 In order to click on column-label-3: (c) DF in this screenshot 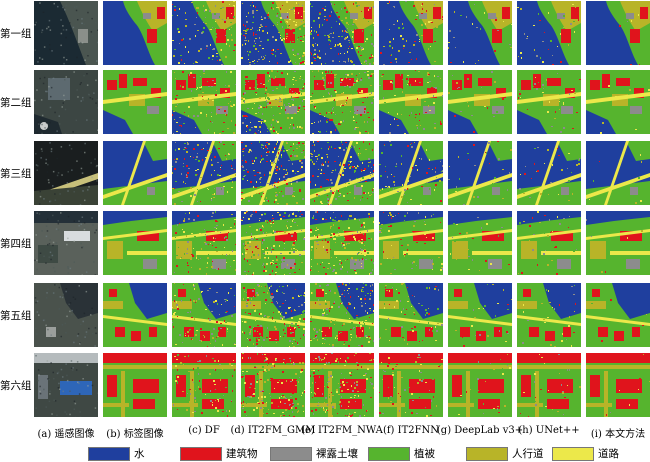, I will do `click(204, 430)`.